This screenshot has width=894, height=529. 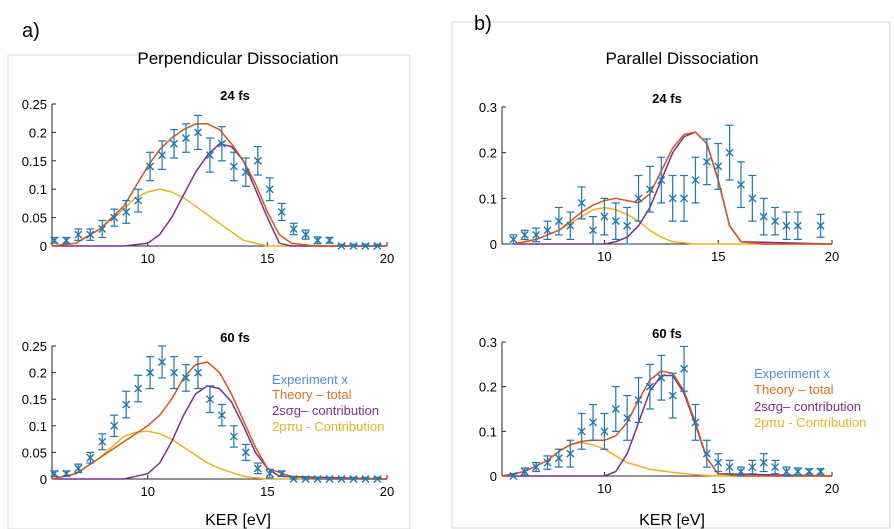 I want to click on curve-pu, so click(x=666, y=459).